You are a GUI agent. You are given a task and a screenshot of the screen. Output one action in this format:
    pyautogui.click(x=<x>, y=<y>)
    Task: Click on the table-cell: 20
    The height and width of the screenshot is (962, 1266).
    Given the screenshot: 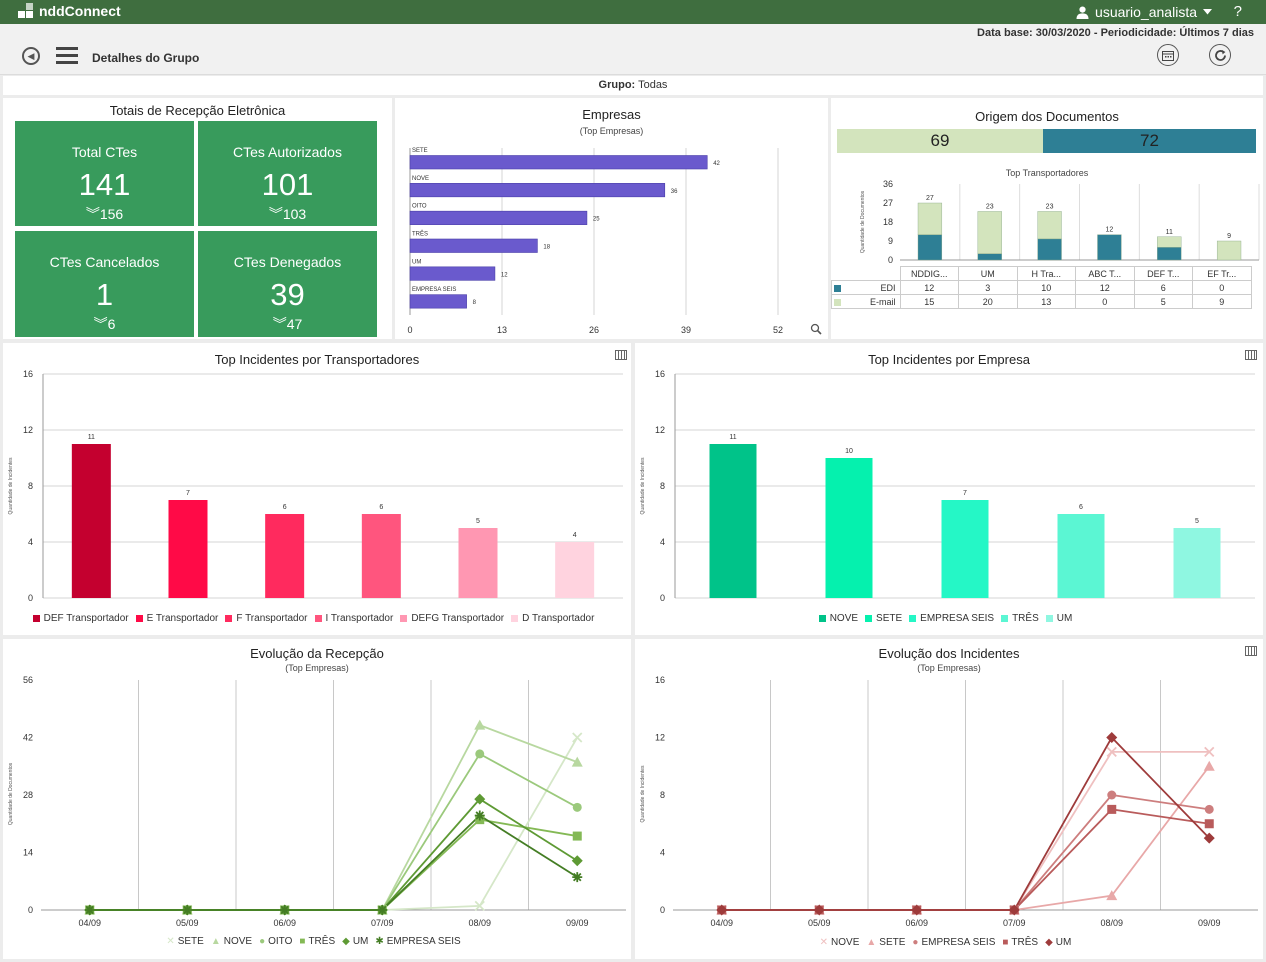 What is the action you would take?
    pyautogui.click(x=988, y=301)
    